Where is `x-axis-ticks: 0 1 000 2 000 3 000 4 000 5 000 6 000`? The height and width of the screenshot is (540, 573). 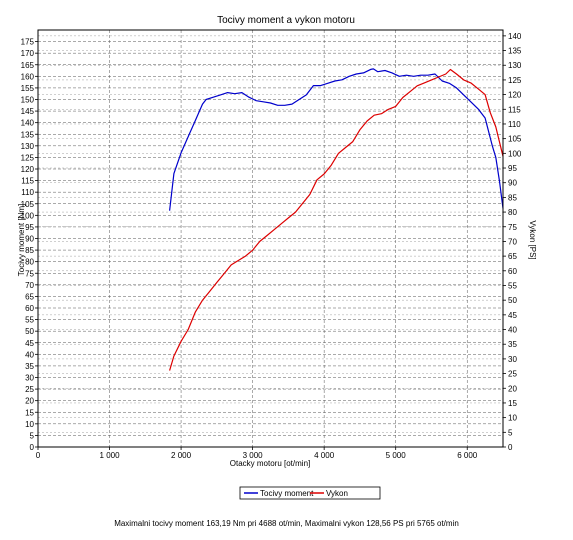 x-axis-ticks: 0 1 000 2 000 3 000 4 000 5 000 6 000 is located at coordinates (257, 453).